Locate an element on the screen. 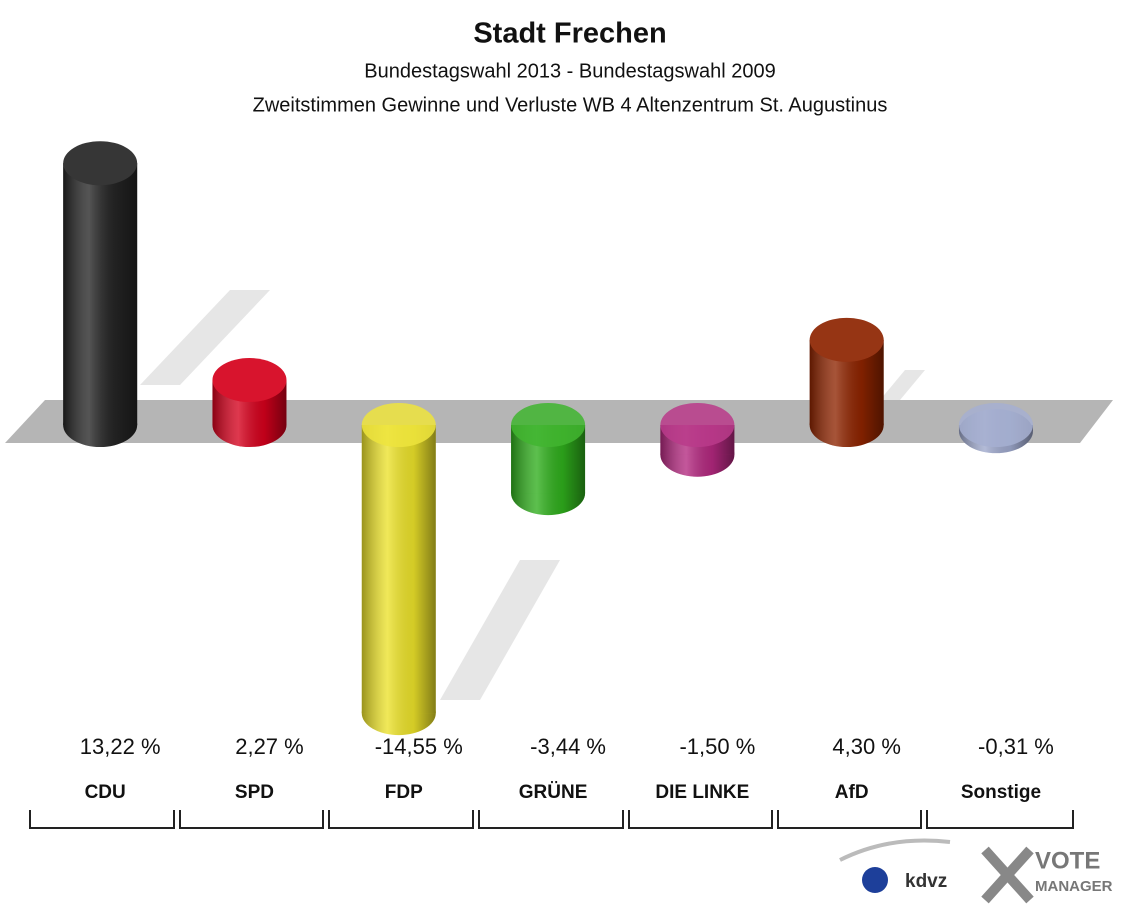  category-label: DIE LINKE is located at coordinates (702, 792).